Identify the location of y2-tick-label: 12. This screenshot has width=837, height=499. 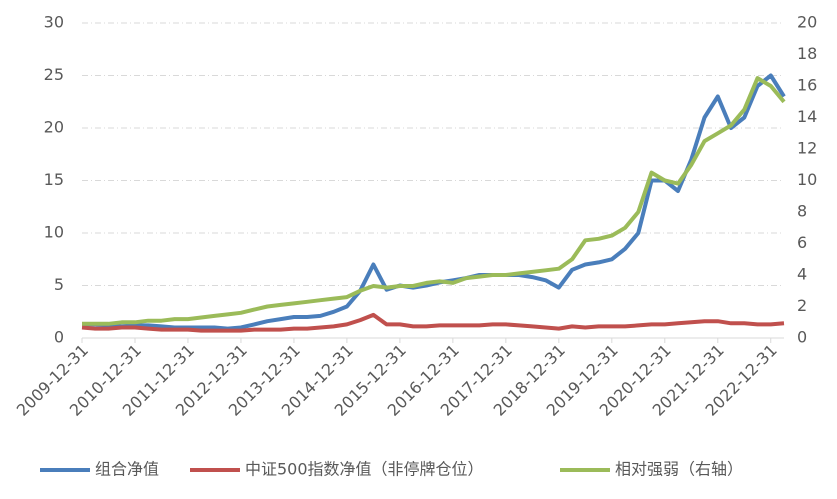
(807, 148).